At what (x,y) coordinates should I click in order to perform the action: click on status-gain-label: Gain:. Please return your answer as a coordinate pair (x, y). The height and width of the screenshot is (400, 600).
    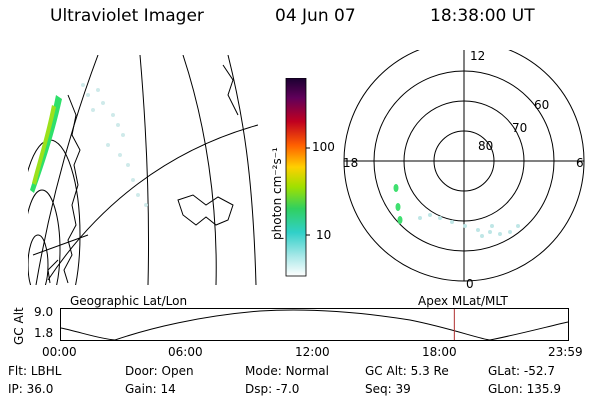
    Looking at the image, I should click on (141, 389).